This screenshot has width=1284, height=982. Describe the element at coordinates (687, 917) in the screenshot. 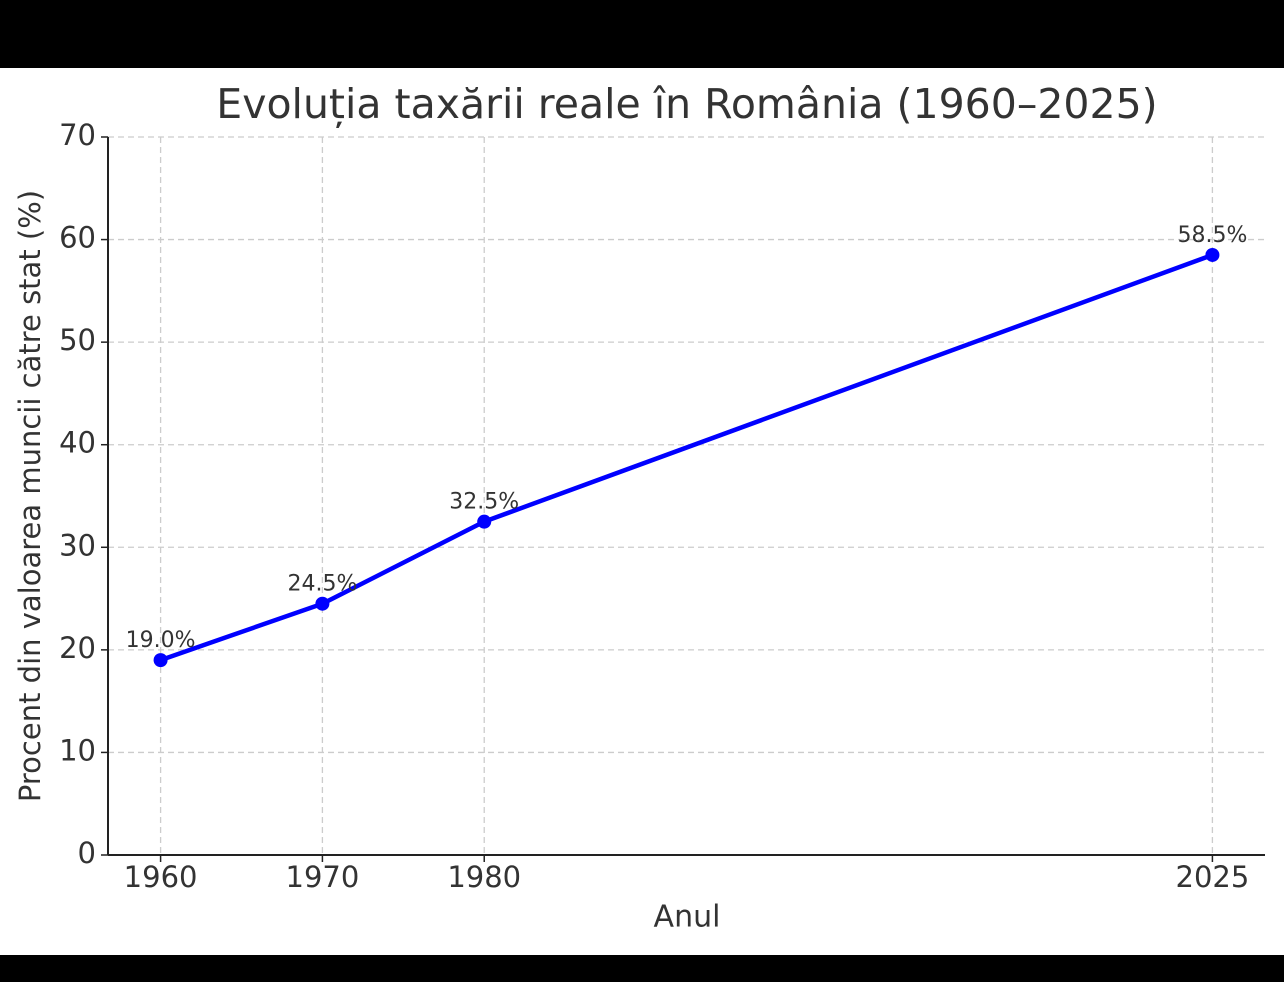

I see `x-axis-label: Anul` at that location.